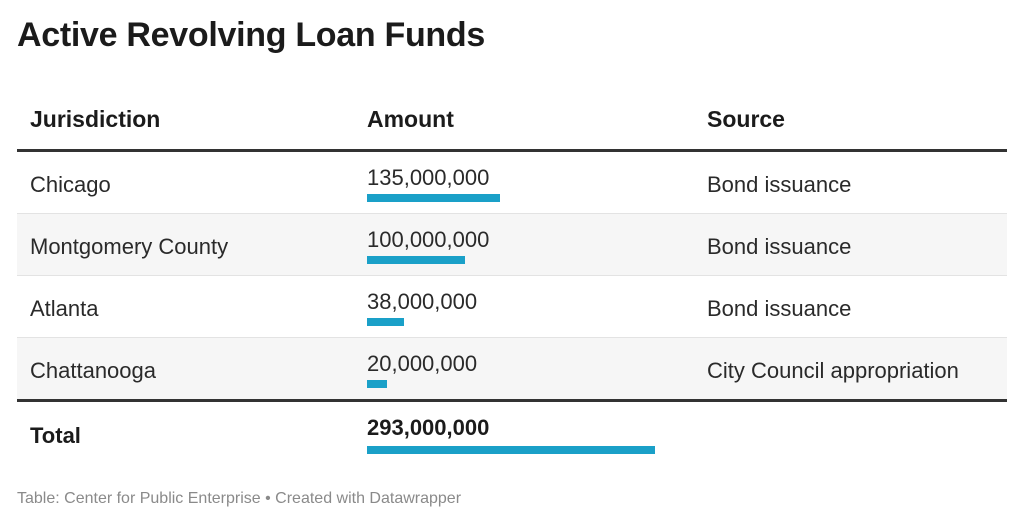  I want to click on source-cell: City Council appropriation, so click(833, 370).